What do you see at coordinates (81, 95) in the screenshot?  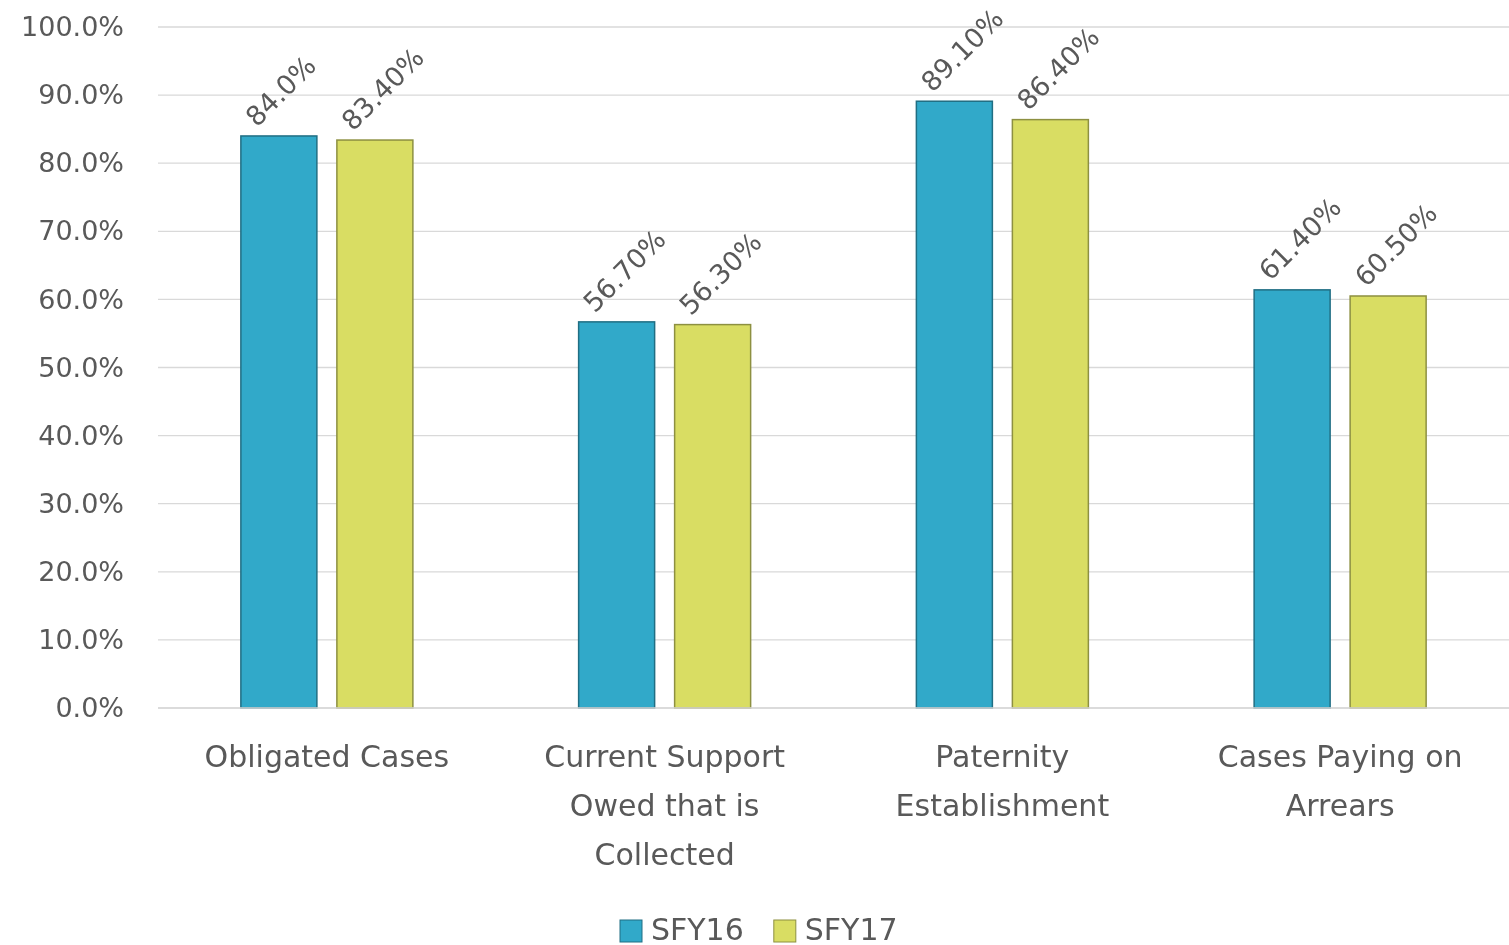 I see `y-tick-label: 90.0%` at bounding box center [81, 95].